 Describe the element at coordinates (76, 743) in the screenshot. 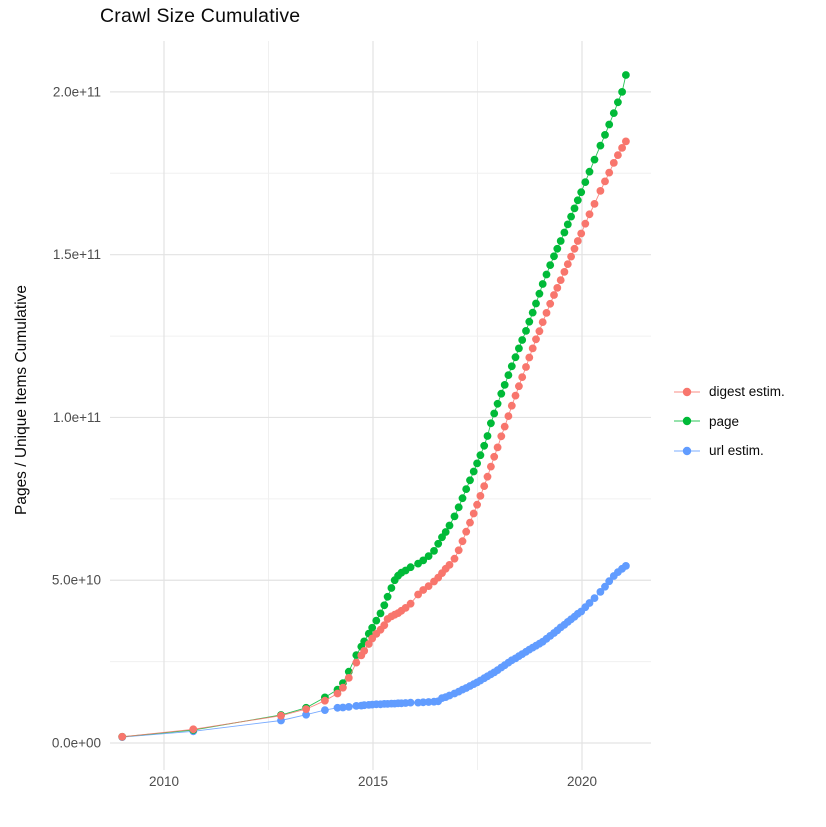

I see `y-tick-label: 0.0e+00` at that location.